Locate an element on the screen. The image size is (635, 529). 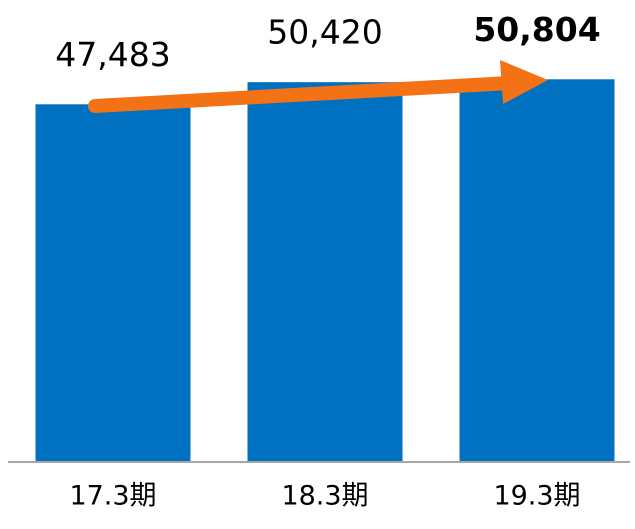
arrow-head is located at coordinates (524, 82).